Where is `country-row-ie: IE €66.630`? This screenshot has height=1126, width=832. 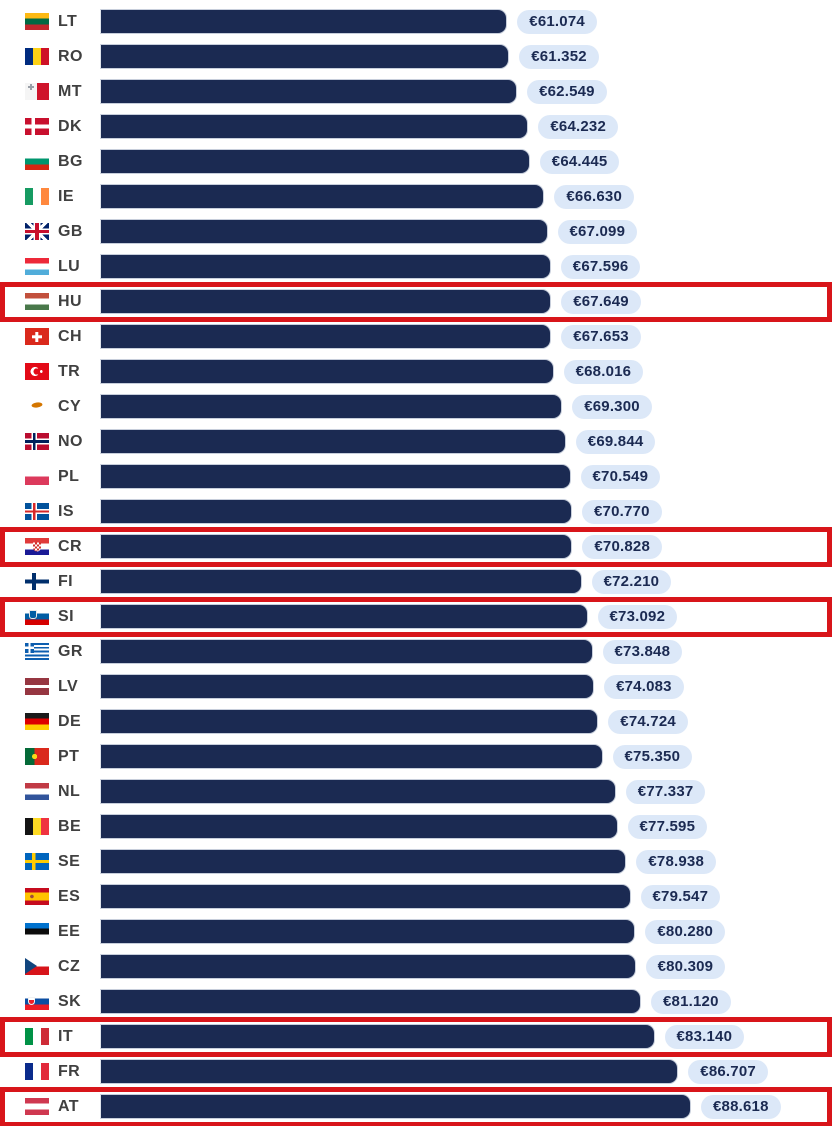
country-row-ie: IE €66.630 is located at coordinates (416, 196).